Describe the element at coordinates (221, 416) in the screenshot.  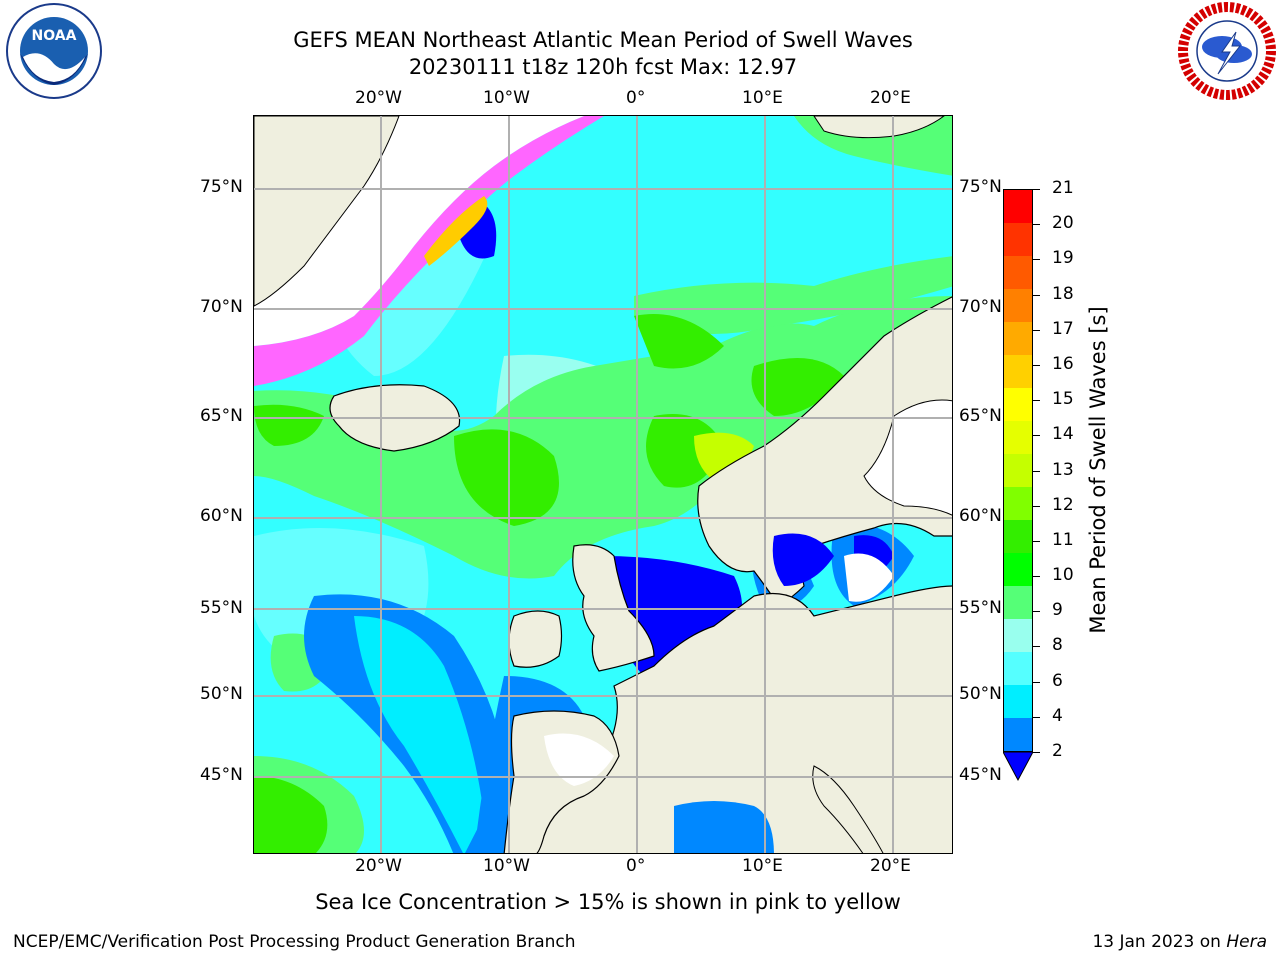
I see `lat-label-left: 65°N` at that location.